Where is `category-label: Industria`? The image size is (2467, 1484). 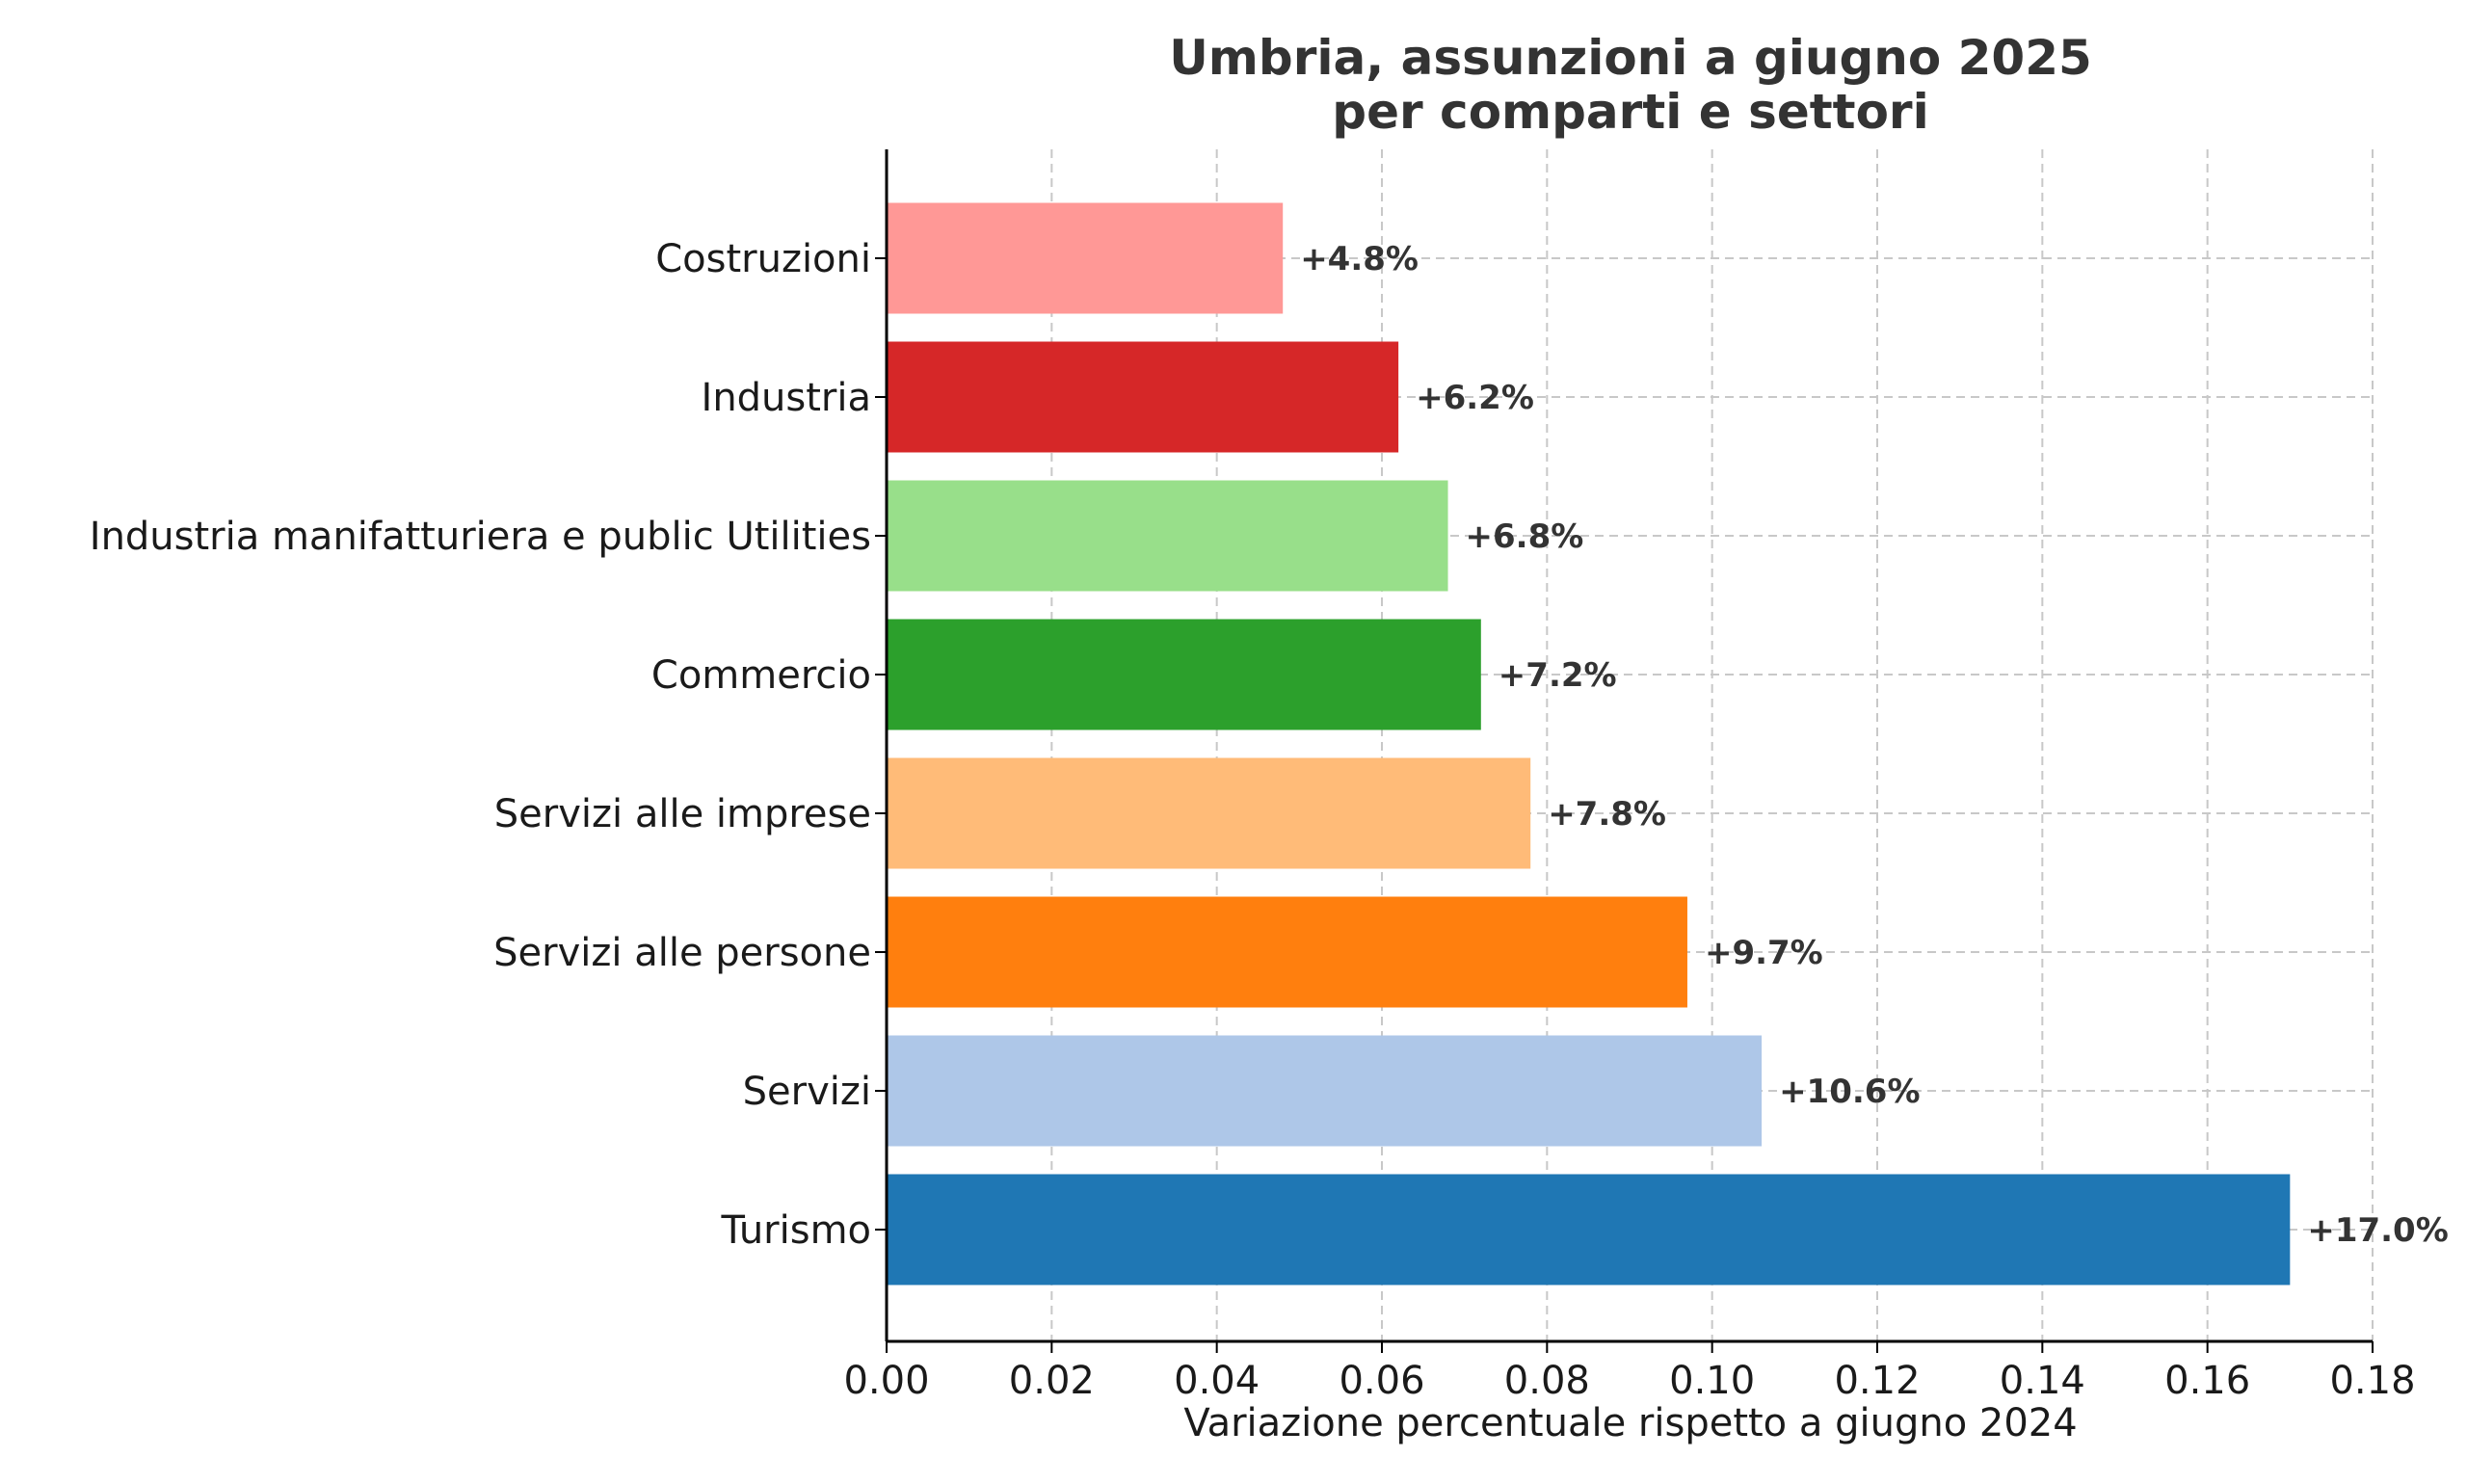 category-label: Industria is located at coordinates (786, 398).